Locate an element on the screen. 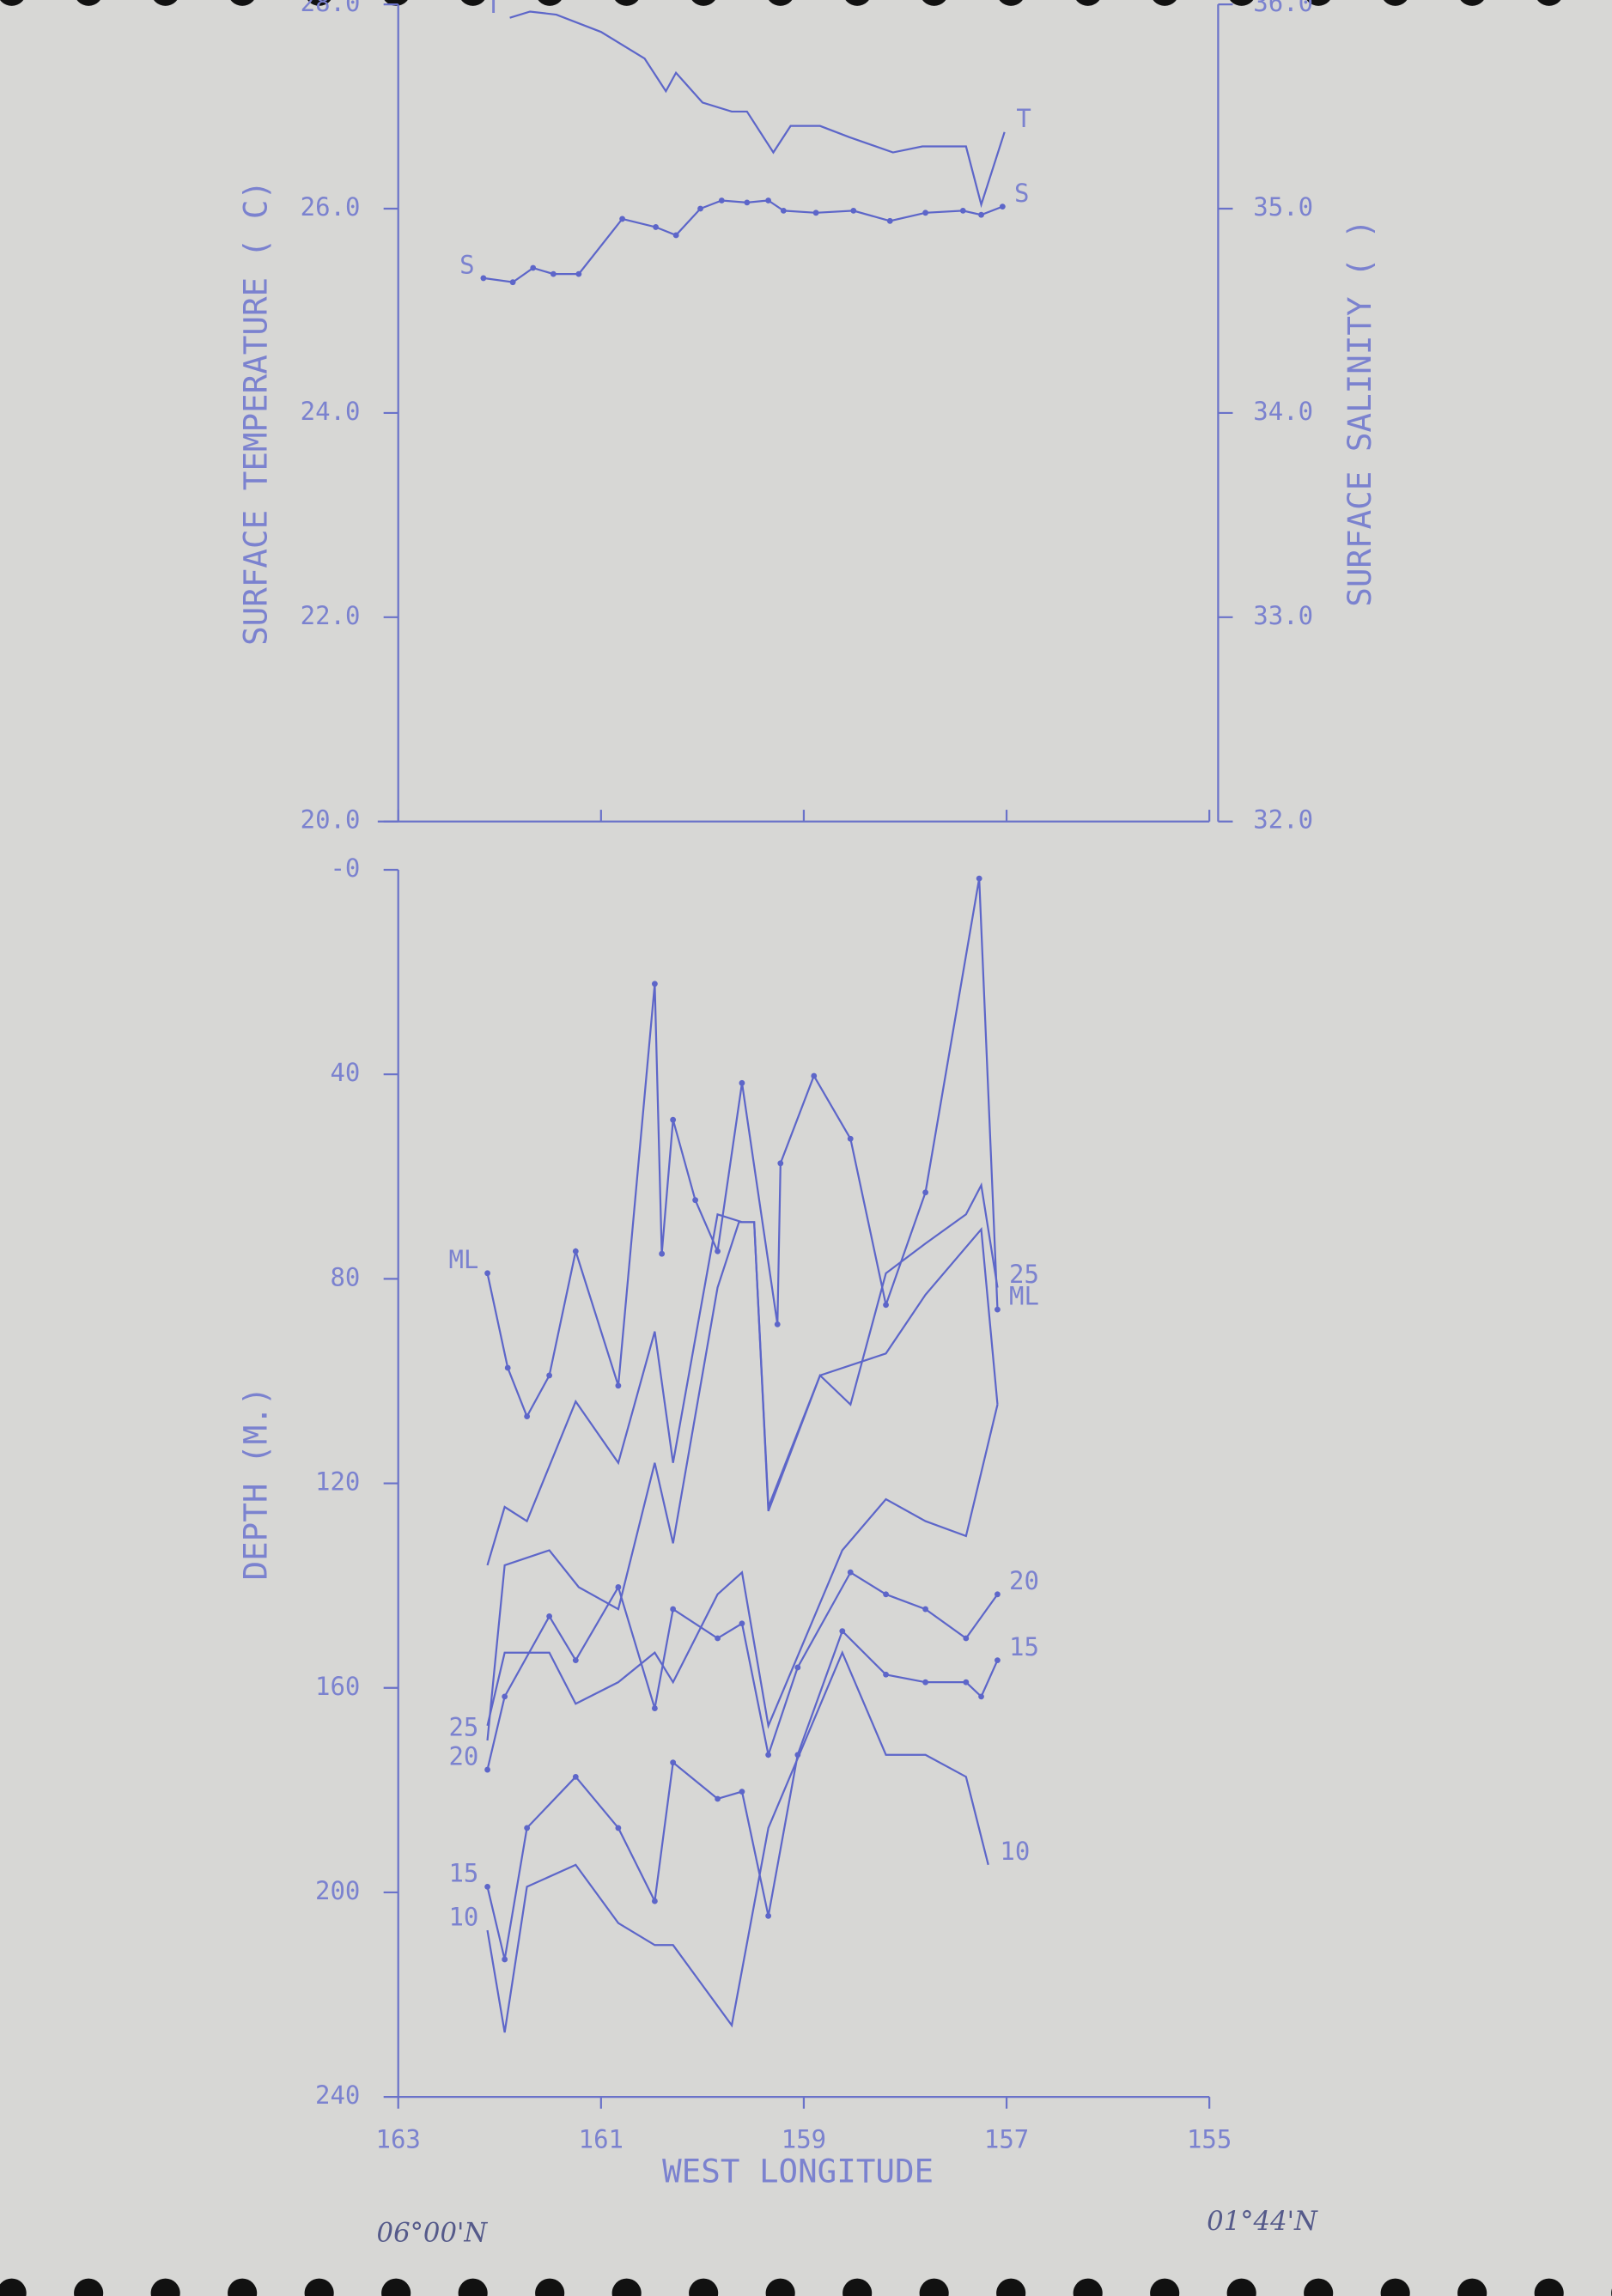 The image size is (1612, 2296). x-tick-label: 161 is located at coordinates (601, 2138).